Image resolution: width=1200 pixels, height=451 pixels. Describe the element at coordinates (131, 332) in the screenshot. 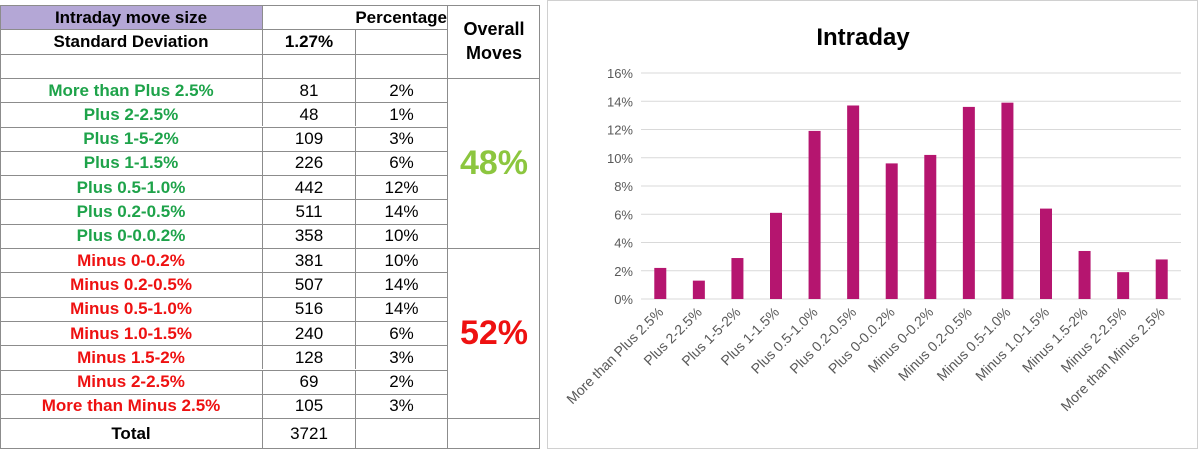

I see `row-label: Minus 1.0-1.5%` at that location.